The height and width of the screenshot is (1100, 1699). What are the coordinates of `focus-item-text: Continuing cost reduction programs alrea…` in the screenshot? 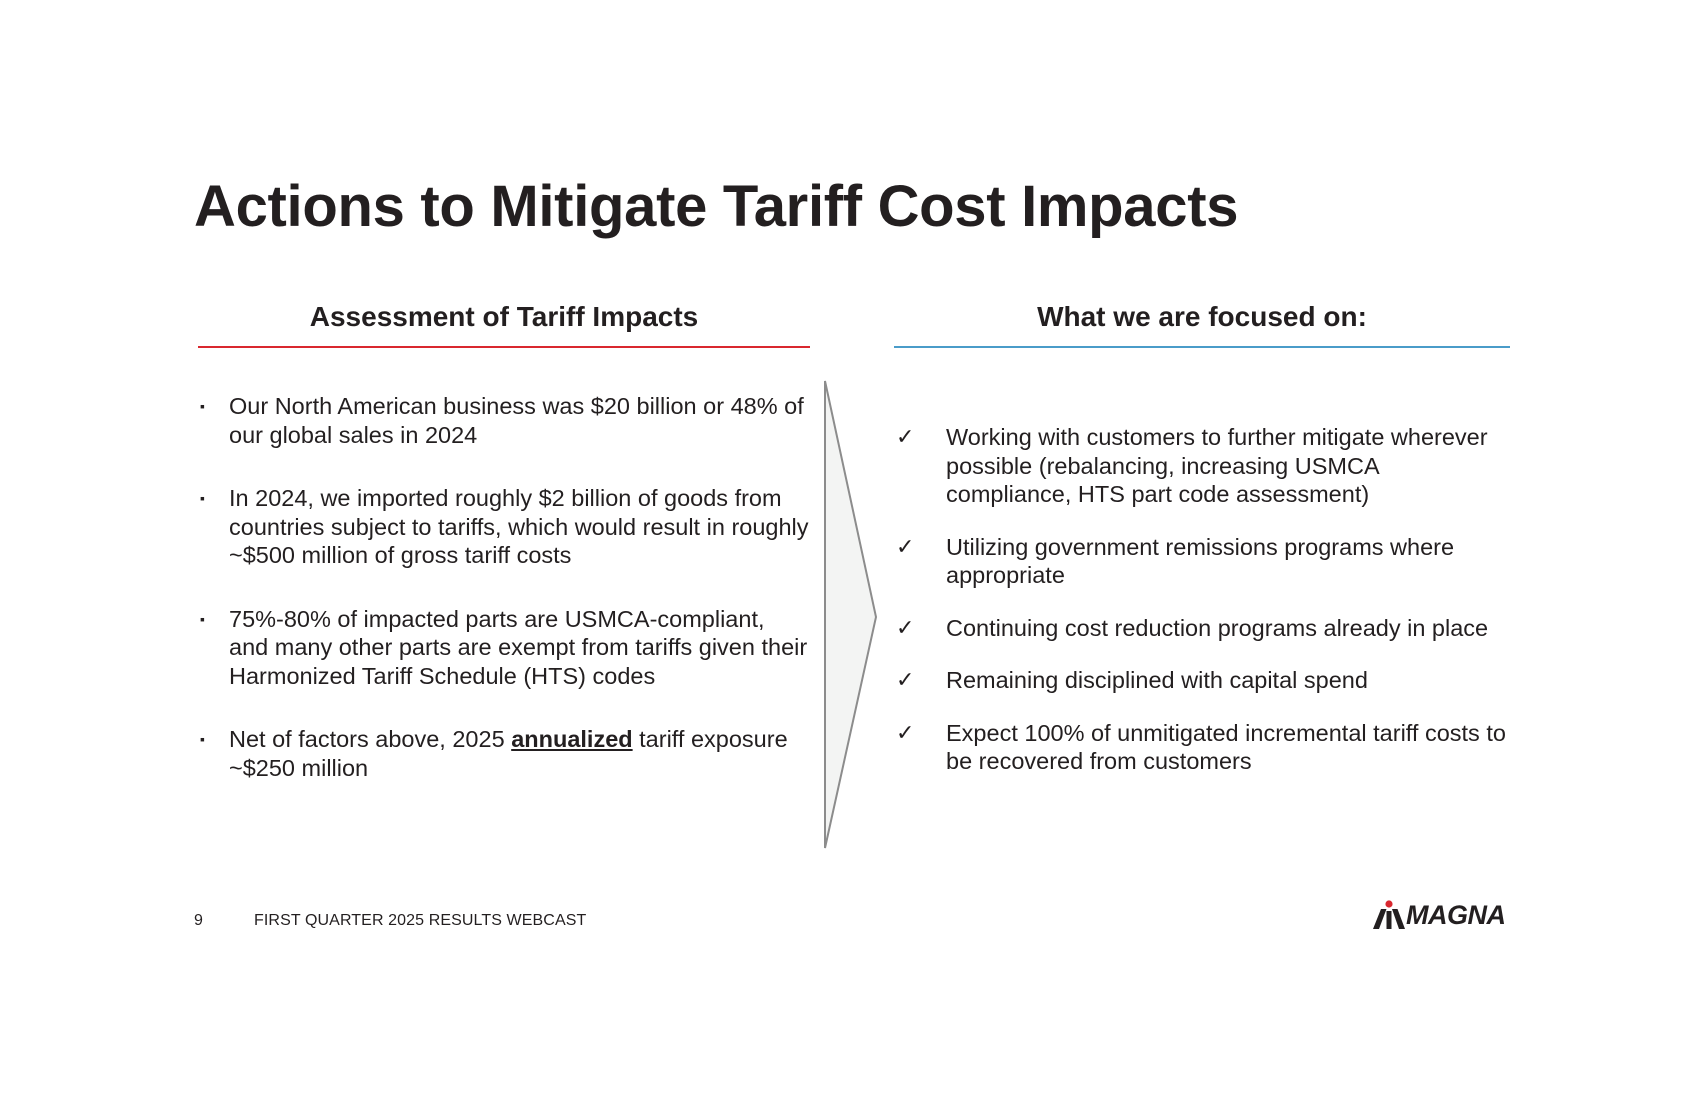 It's located at (1217, 627).